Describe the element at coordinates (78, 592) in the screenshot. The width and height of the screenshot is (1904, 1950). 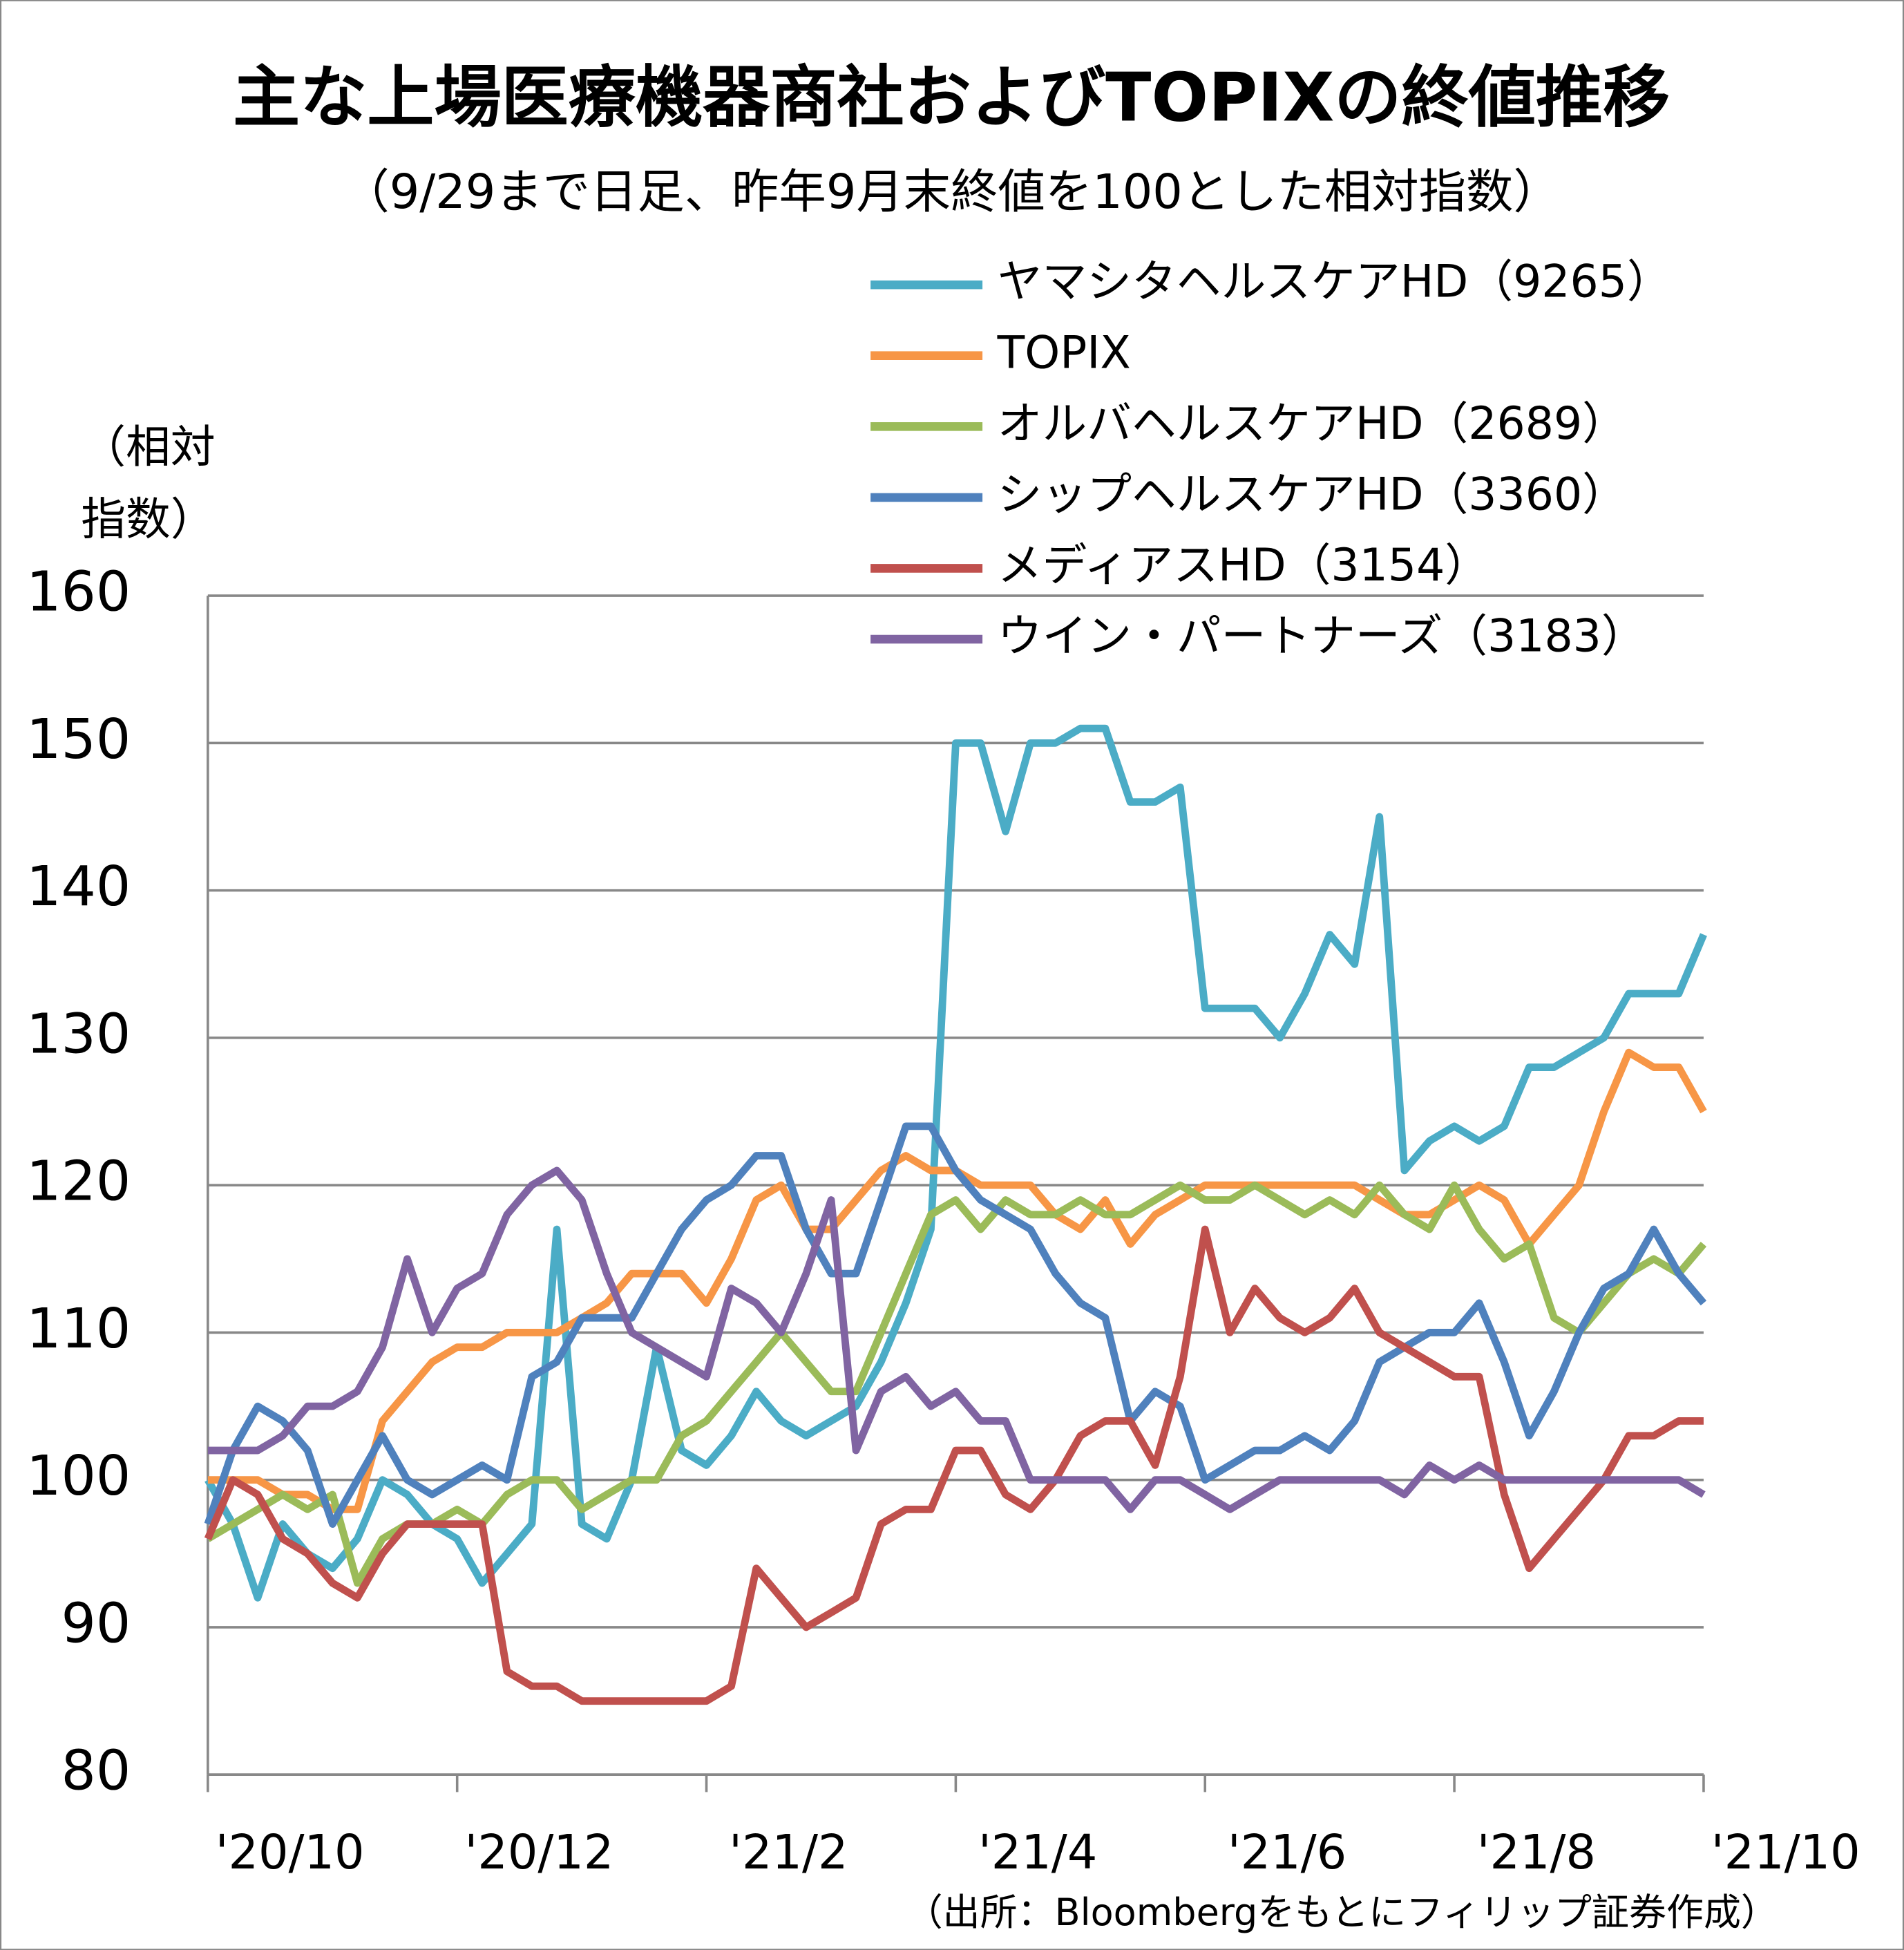
I see `y-tick-label: 160` at that location.